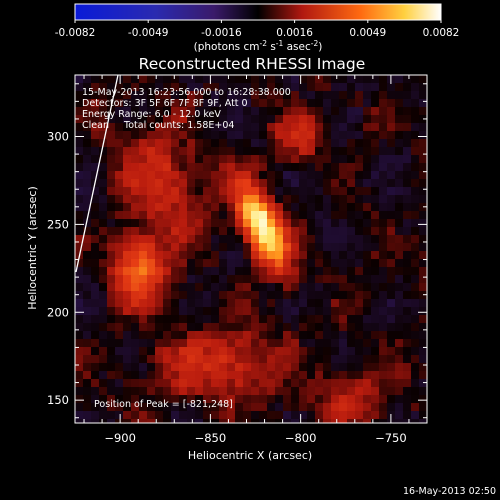 This screenshot has height=500, width=500. Describe the element at coordinates (301, 438) in the screenshot. I see `x-tick-label: −800` at that location.